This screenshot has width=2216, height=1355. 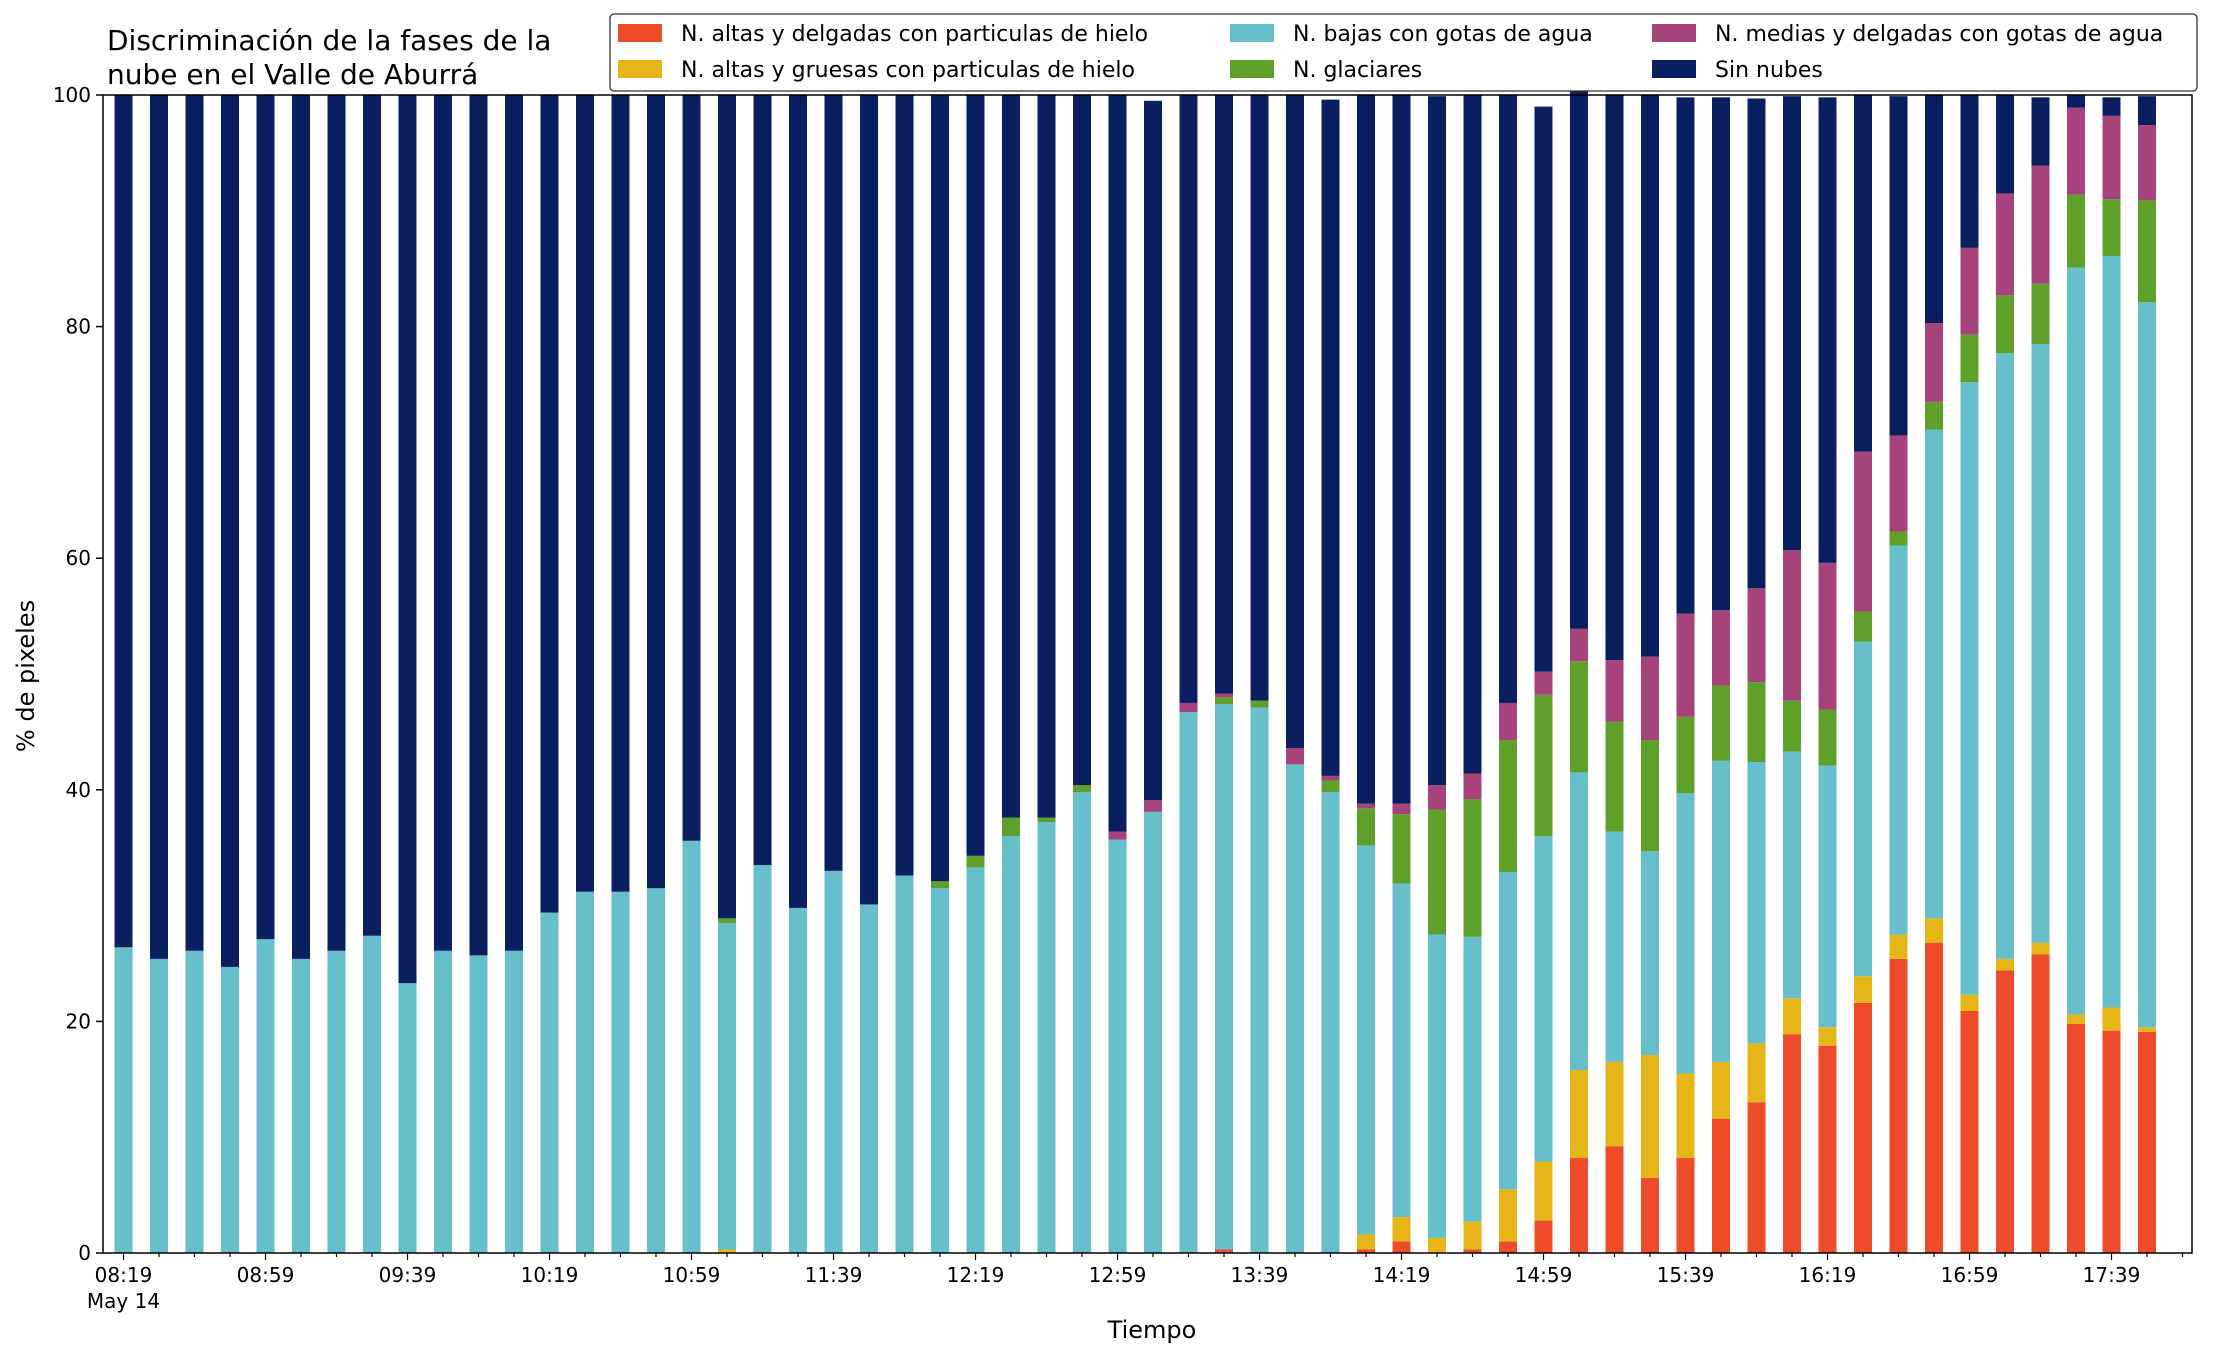 I want to click on x-tick-label: 10:59, so click(x=692, y=1275).